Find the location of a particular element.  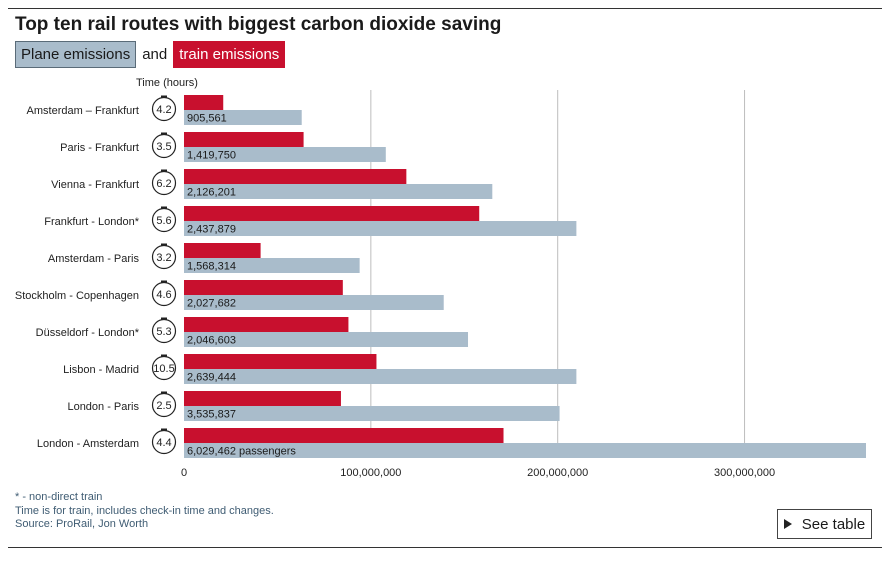

x-tick-label: 200,000,000 is located at coordinates (557, 473).